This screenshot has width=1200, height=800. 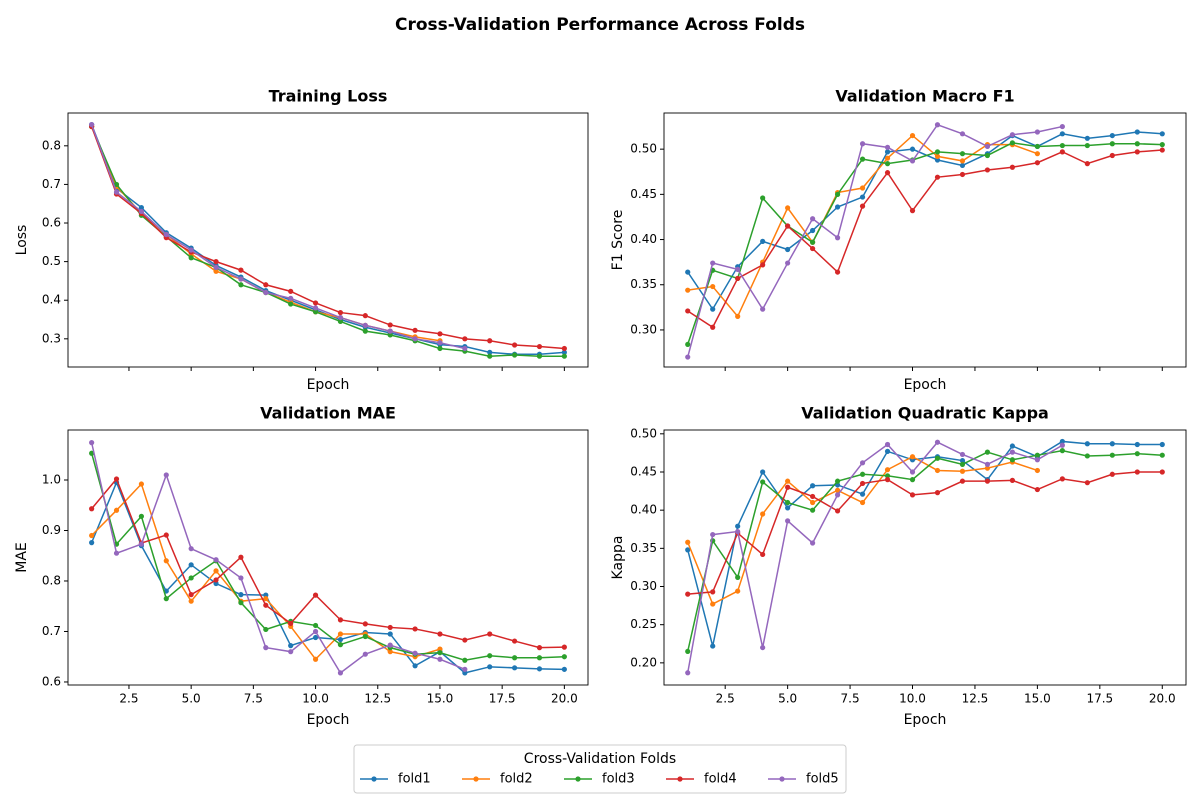 What do you see at coordinates (643, 433) in the screenshot?
I see `y-tick-label: 0.50` at bounding box center [643, 433].